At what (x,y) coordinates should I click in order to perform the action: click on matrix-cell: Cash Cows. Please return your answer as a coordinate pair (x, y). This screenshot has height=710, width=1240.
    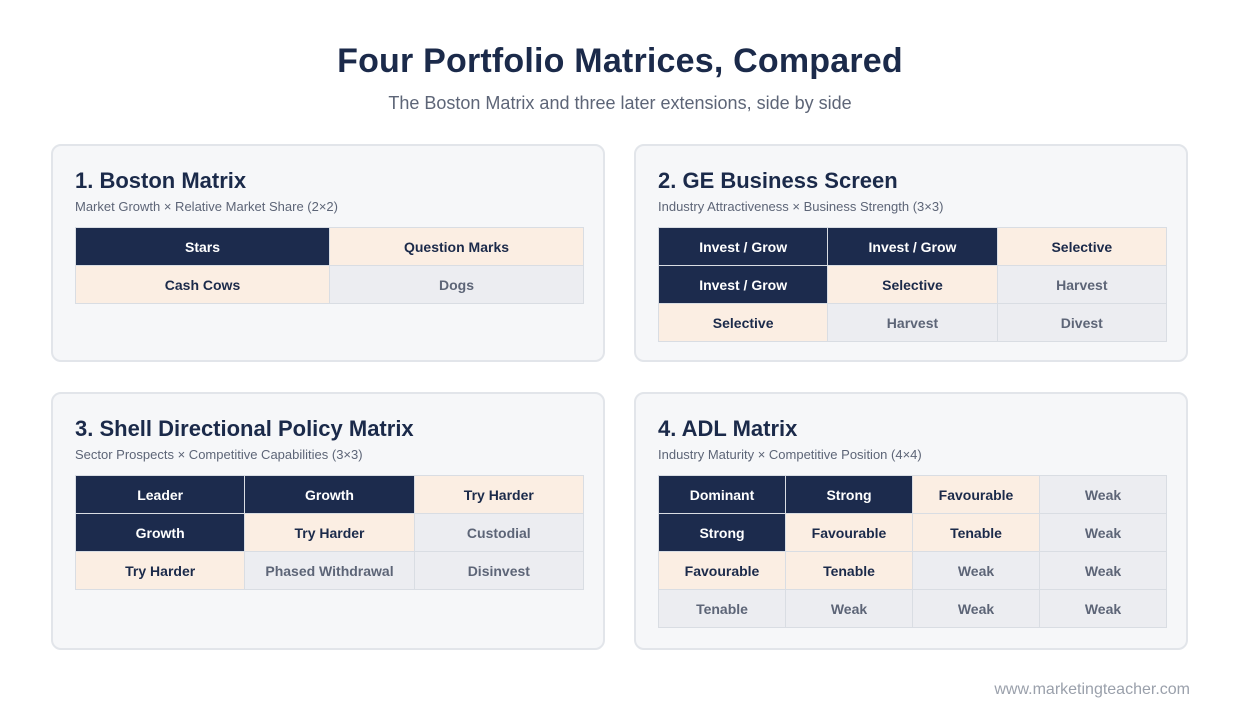
    Looking at the image, I should click on (202, 284).